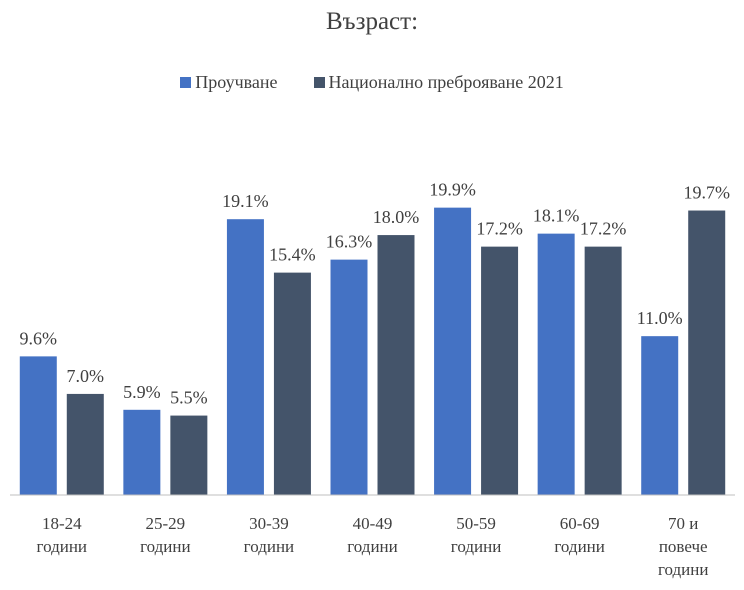 The image size is (744, 590). I want to click on legend-label: Национално преброяване 2021, so click(446, 82).